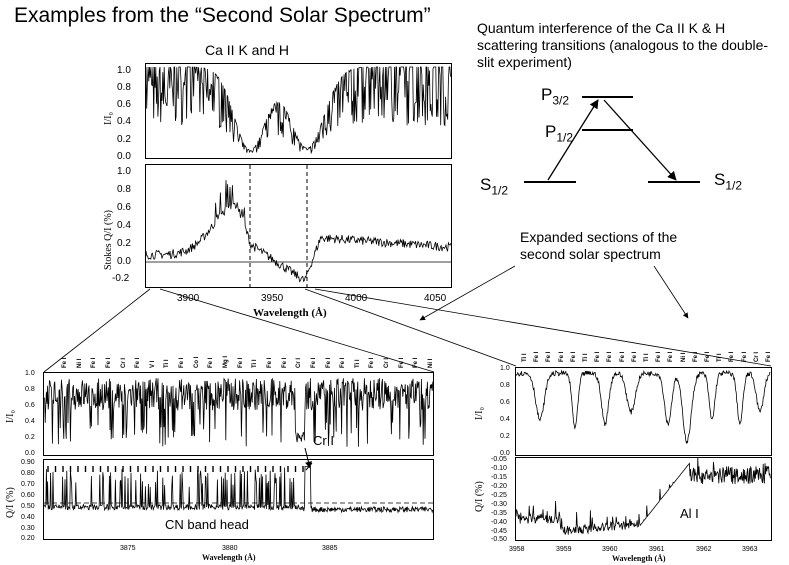 Image resolution: width=789 pixels, height=565 pixels. What do you see at coordinates (309, 466) in the screenshot?
I see `cr-pointer-tail` at bounding box center [309, 466].